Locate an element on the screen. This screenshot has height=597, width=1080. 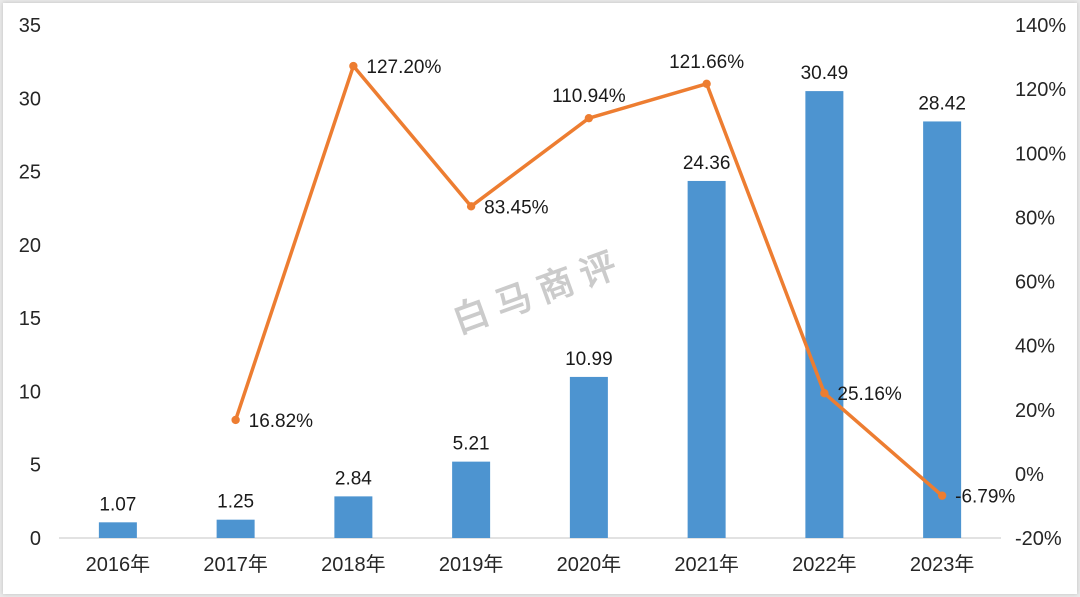
bar-value-label: 5.21 is located at coordinates (471, 444).